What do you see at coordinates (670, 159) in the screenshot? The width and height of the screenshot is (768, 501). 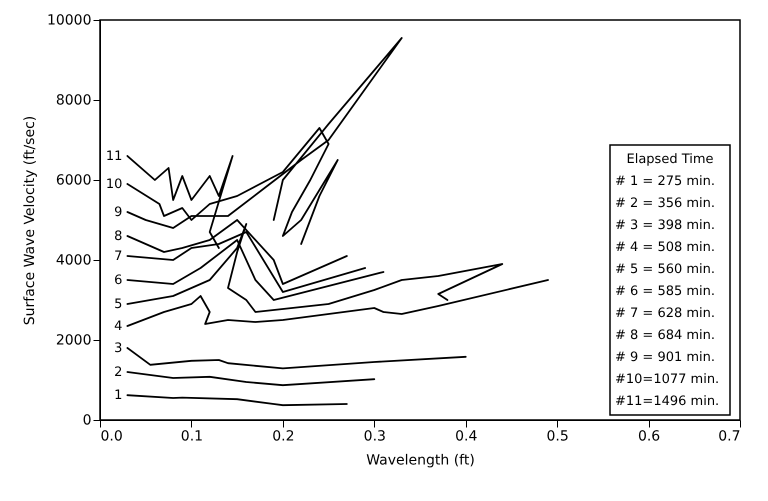 I see `annotation: Elapsed Time` at bounding box center [670, 159].